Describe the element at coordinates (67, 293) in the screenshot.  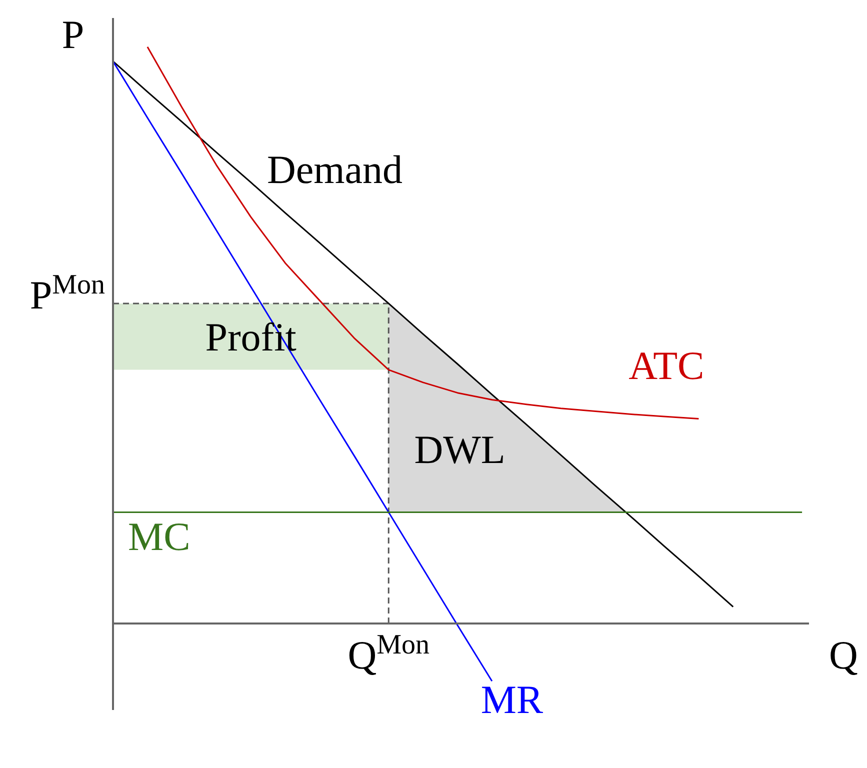
I see `ref-line-label: P$^{Mon}$` at that location.